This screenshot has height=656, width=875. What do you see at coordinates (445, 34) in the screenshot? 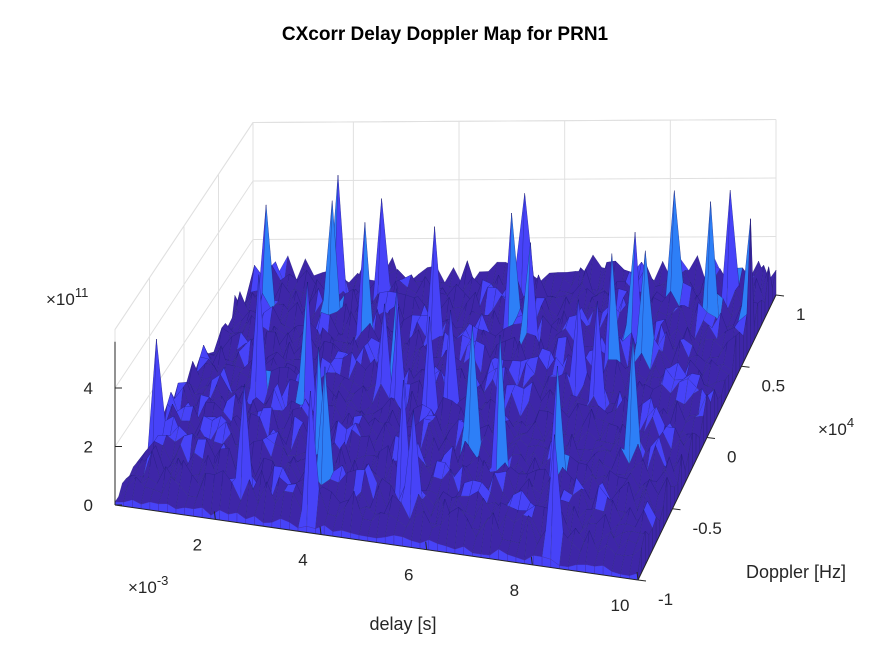
I see `chart-title: CXcorr Delay Doppler Map for PRN1` at bounding box center [445, 34].